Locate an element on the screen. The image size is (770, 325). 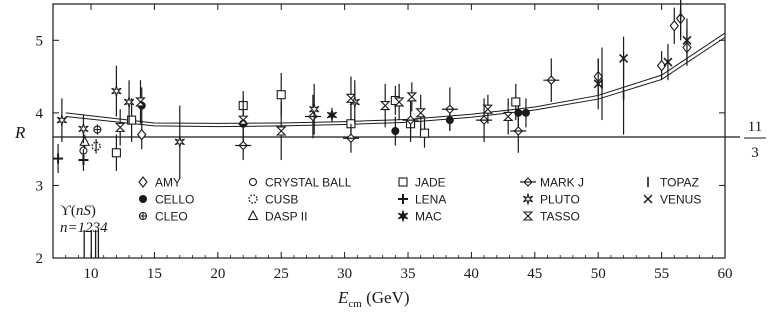
legend-item-venus: VENUS is located at coordinates (672, 200).